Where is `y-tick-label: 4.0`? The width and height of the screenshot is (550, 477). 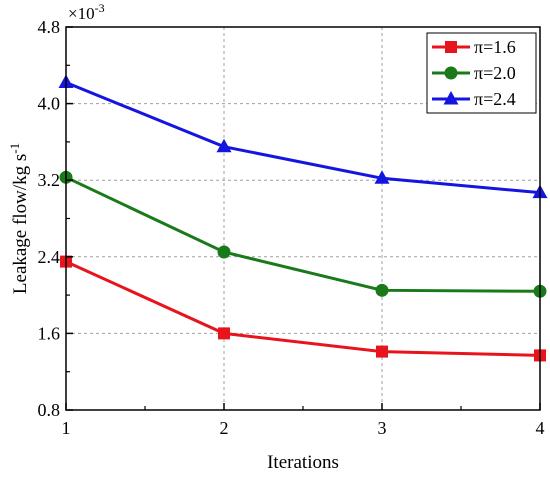
y-tick-label: 4.0 is located at coordinates (49, 104).